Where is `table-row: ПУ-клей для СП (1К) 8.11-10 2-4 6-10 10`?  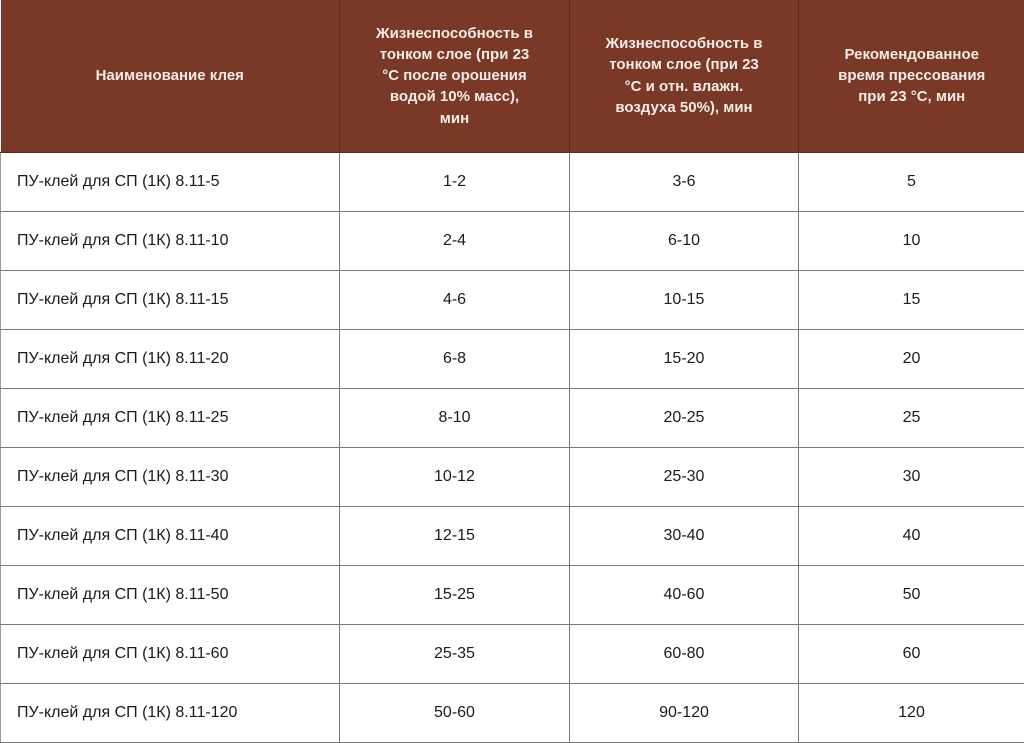 table-row: ПУ-клей для СП (1К) 8.11-10 2-4 6-10 10 is located at coordinates (512, 240).